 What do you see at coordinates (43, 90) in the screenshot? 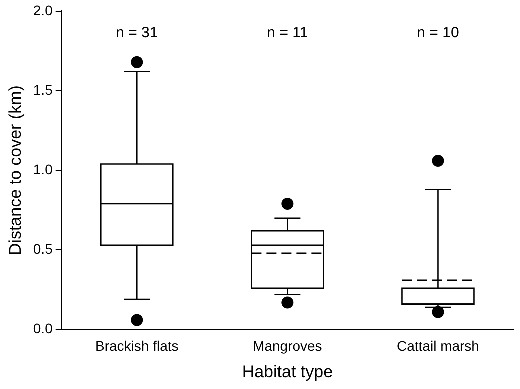
I see `y-tick-label: 1.5` at bounding box center [43, 90].